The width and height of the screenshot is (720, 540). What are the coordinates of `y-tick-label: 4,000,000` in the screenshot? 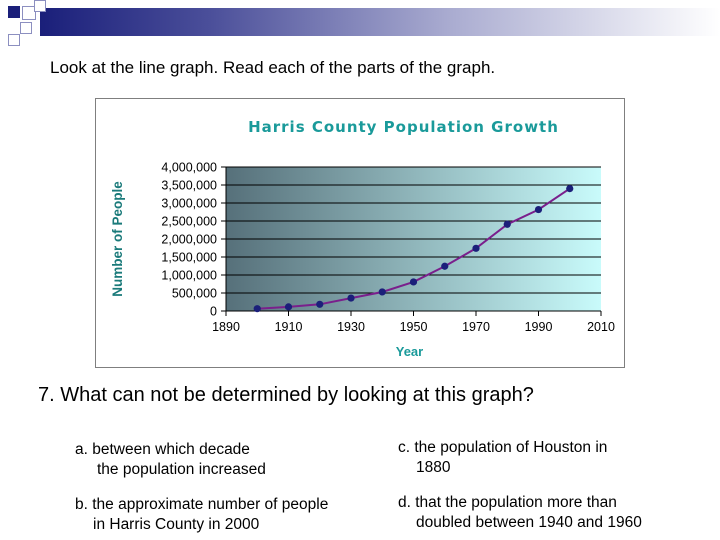 It's located at (189, 168).